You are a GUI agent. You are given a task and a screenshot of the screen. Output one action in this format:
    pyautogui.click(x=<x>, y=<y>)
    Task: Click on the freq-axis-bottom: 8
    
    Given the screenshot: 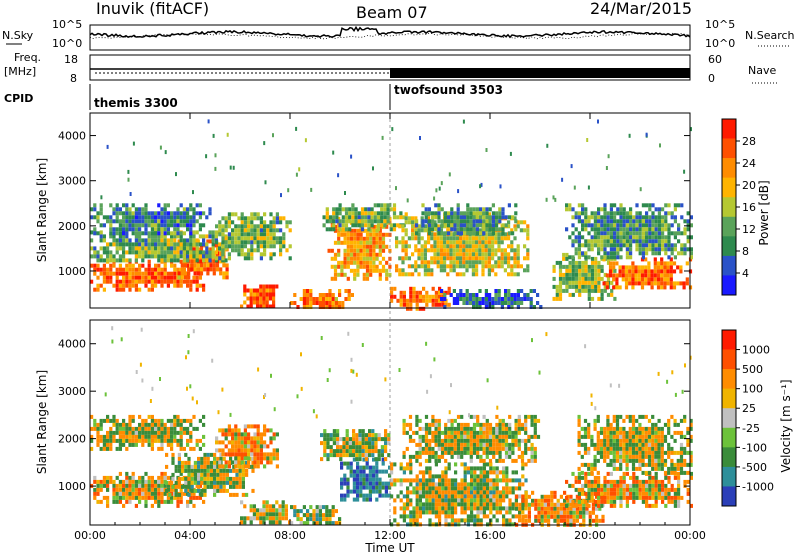 What is the action you would take?
    pyautogui.click(x=73, y=78)
    